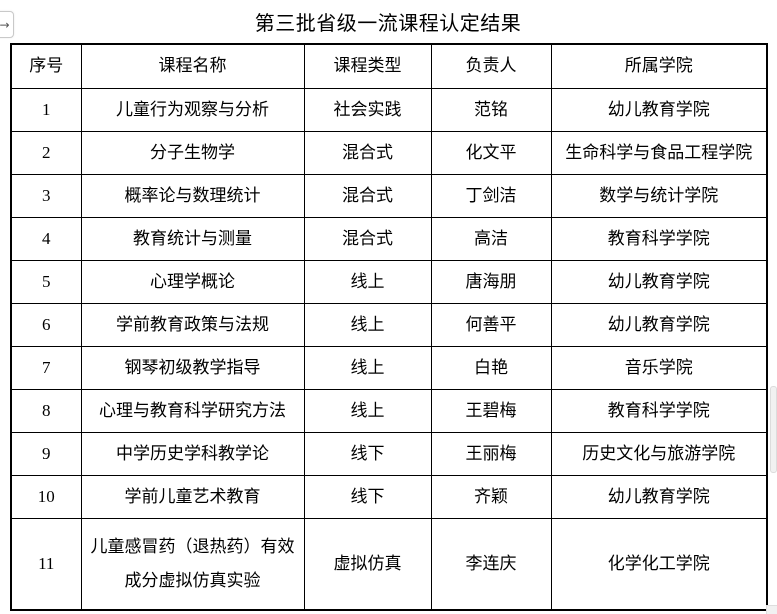  I want to click on row-number-cell: 9, so click(46, 453).